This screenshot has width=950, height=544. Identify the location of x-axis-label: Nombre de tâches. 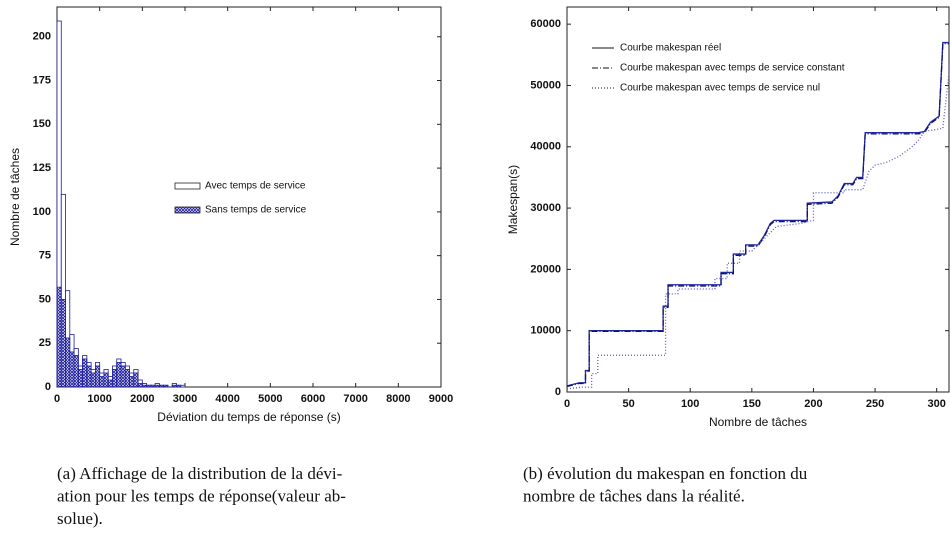
(758, 422).